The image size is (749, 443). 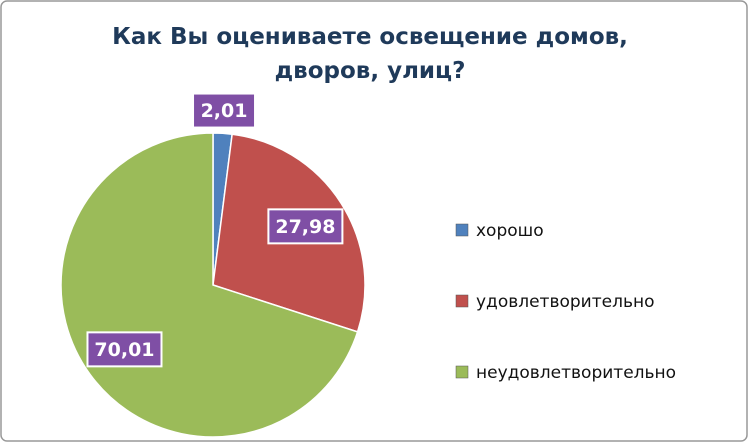 I want to click on data-label: 70,01, so click(x=124, y=350).